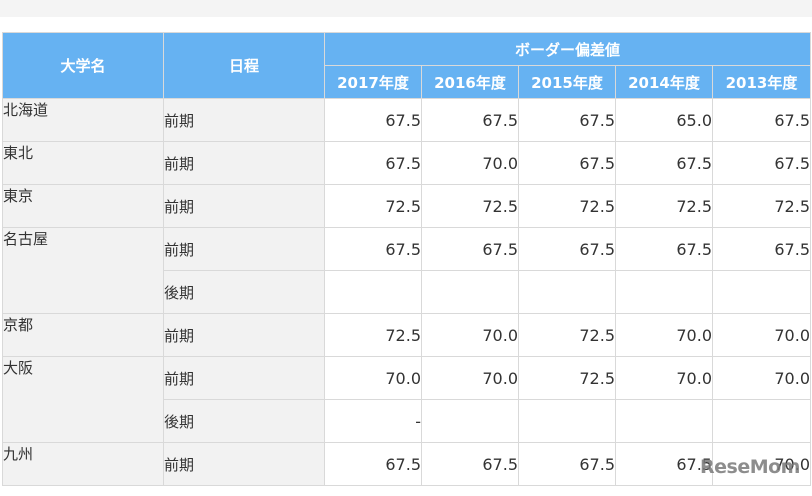  I want to click on university-name: 名古屋, so click(83, 270).